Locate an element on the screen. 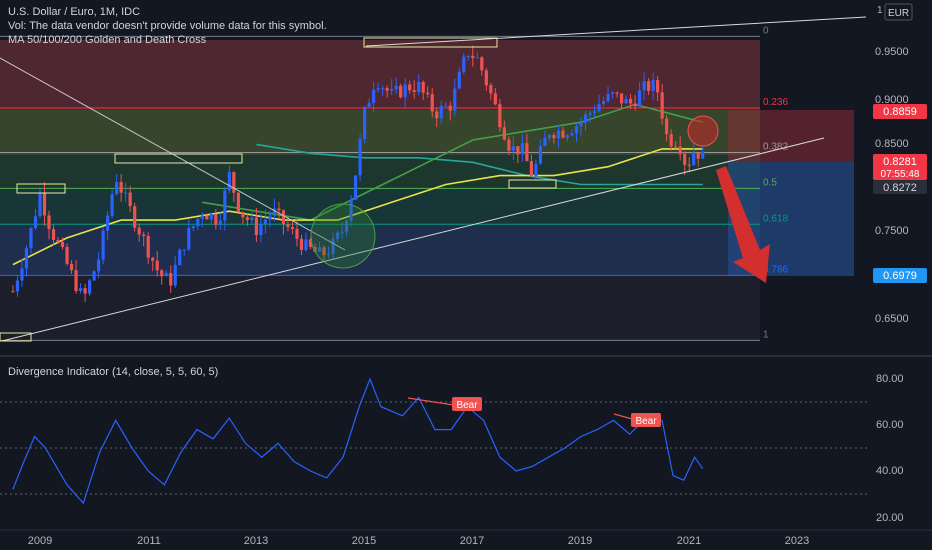 The height and width of the screenshot is (550, 932). fib-level-label: 0.236 is located at coordinates (775, 102).